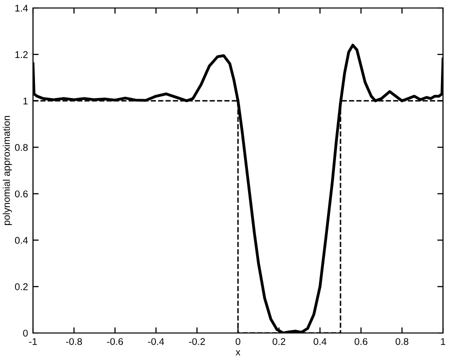 The width and height of the screenshot is (449, 359). Describe the element at coordinates (25, 333) in the screenshot. I see `y-tick-label: 0` at that location.